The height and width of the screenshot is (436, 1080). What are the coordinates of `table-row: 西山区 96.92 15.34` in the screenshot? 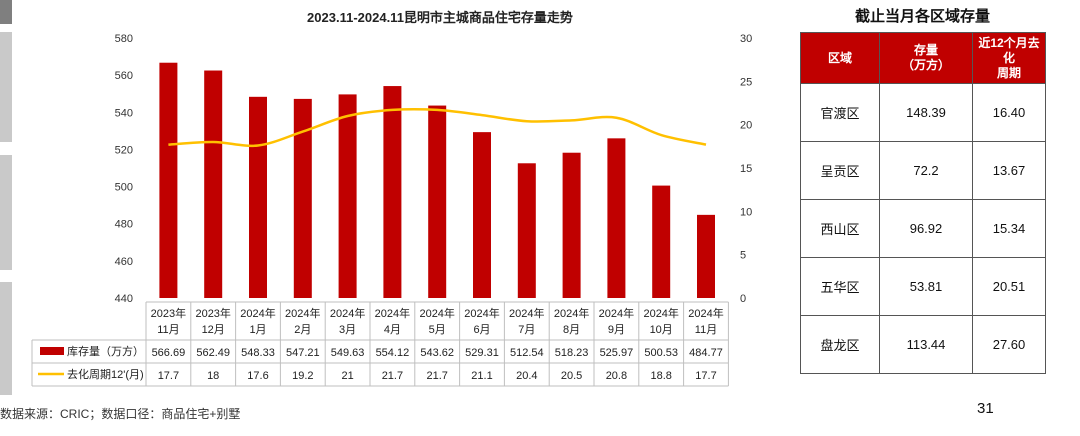 It's located at (923, 228).